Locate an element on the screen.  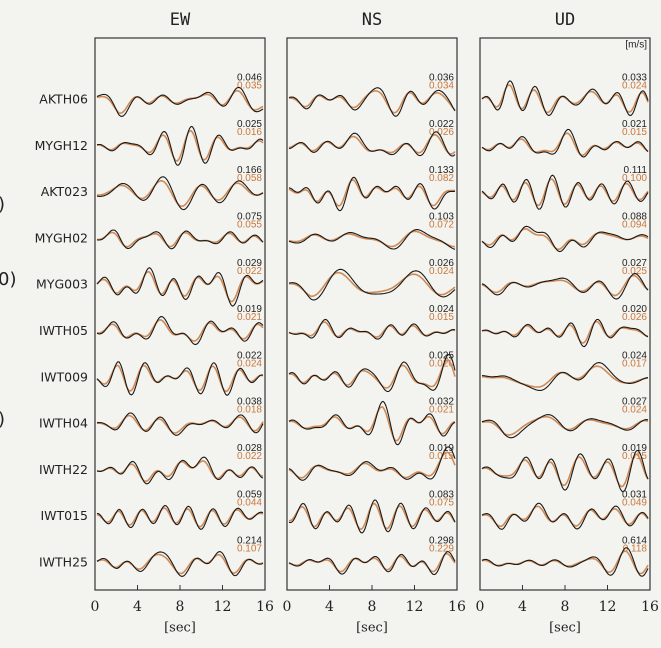
observed-peak: 0.214 is located at coordinates (249, 541).